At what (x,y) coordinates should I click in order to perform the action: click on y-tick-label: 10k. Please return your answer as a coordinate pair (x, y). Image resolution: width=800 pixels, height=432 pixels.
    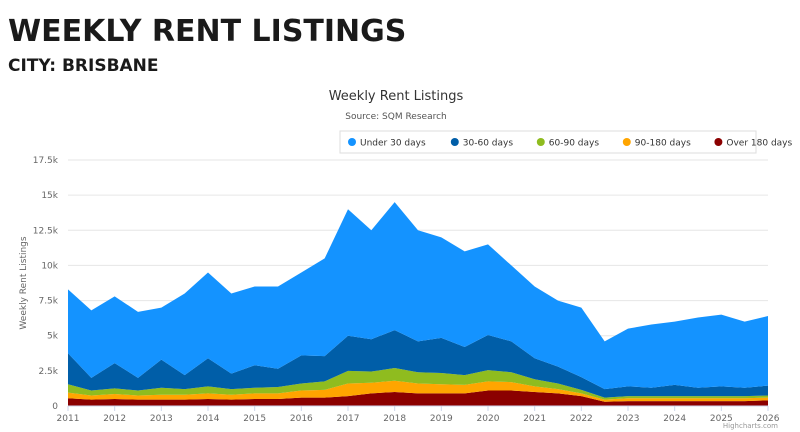
    Looking at the image, I should click on (49, 266).